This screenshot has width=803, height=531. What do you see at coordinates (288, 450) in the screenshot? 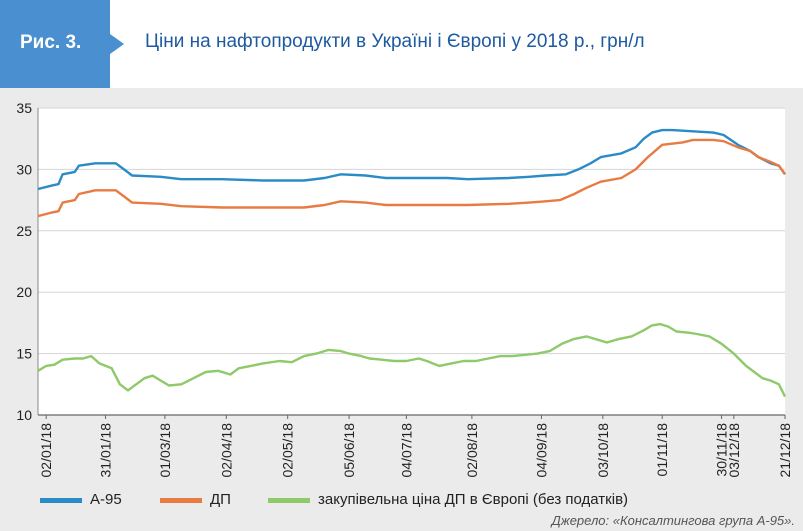
I see `x-tick-label-4: 02/05/18` at bounding box center [288, 450].